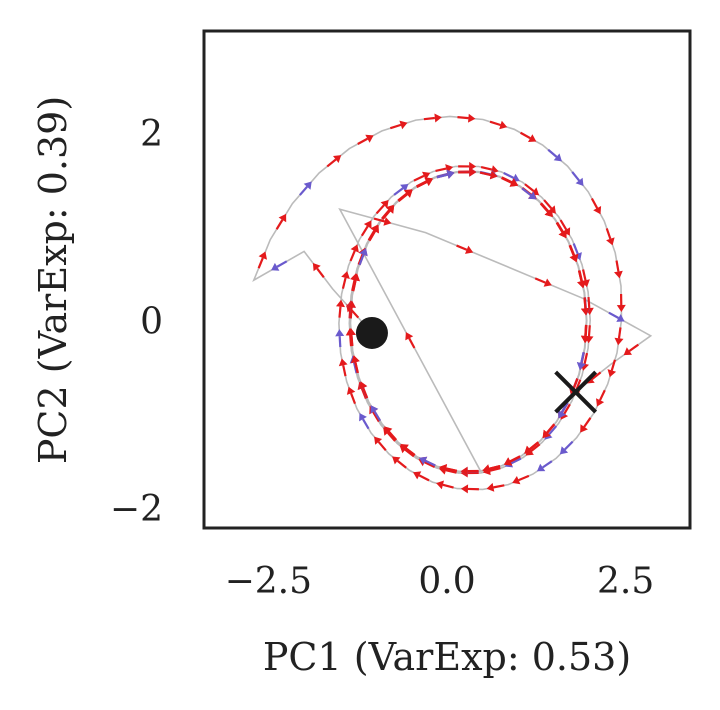 The height and width of the screenshot is (710, 720). I want to click on markers, so click(476, 365).